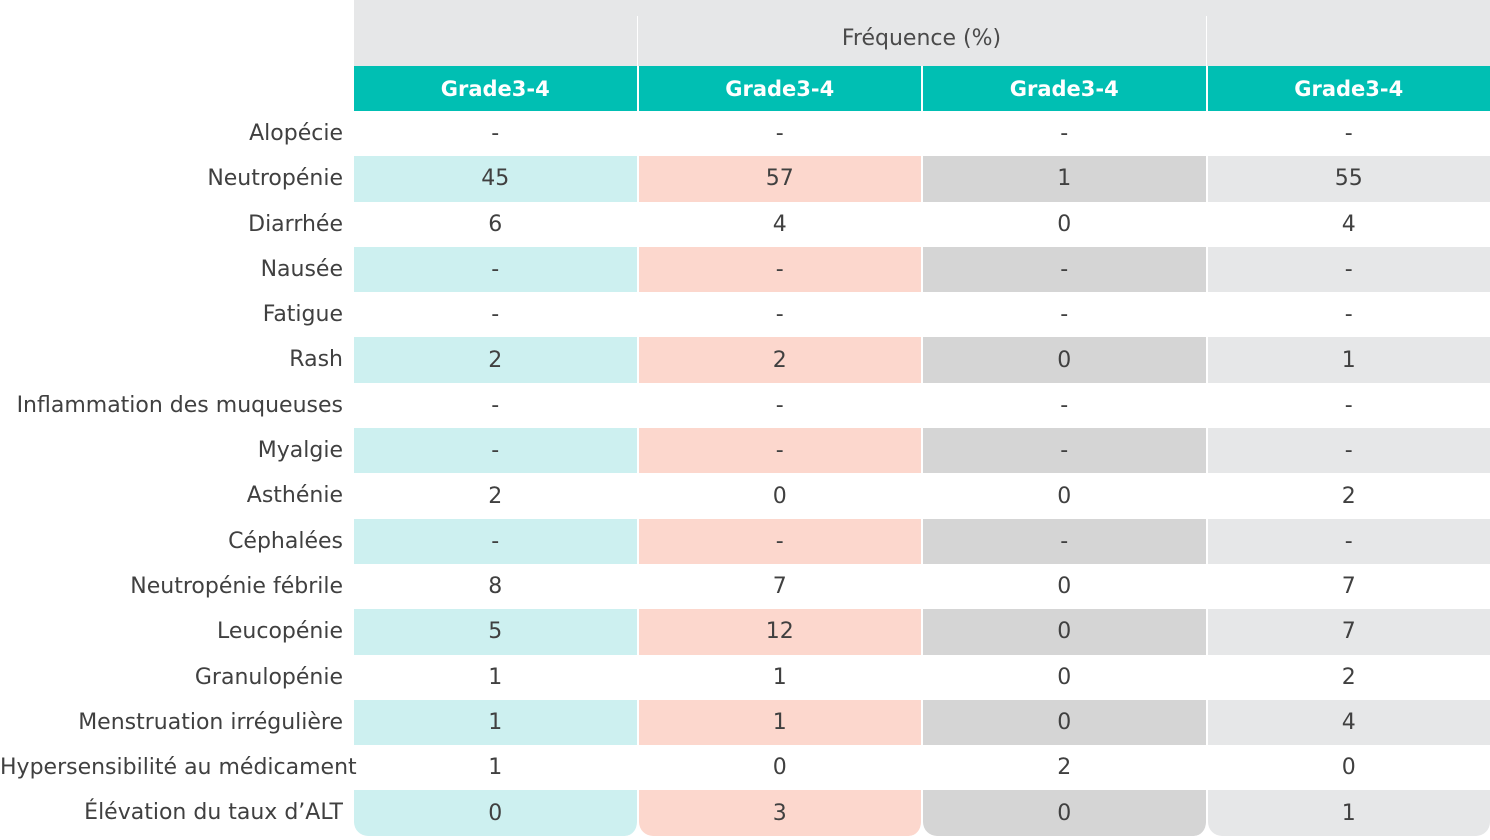  I want to click on row-label: Fatigue, so click(302, 315).